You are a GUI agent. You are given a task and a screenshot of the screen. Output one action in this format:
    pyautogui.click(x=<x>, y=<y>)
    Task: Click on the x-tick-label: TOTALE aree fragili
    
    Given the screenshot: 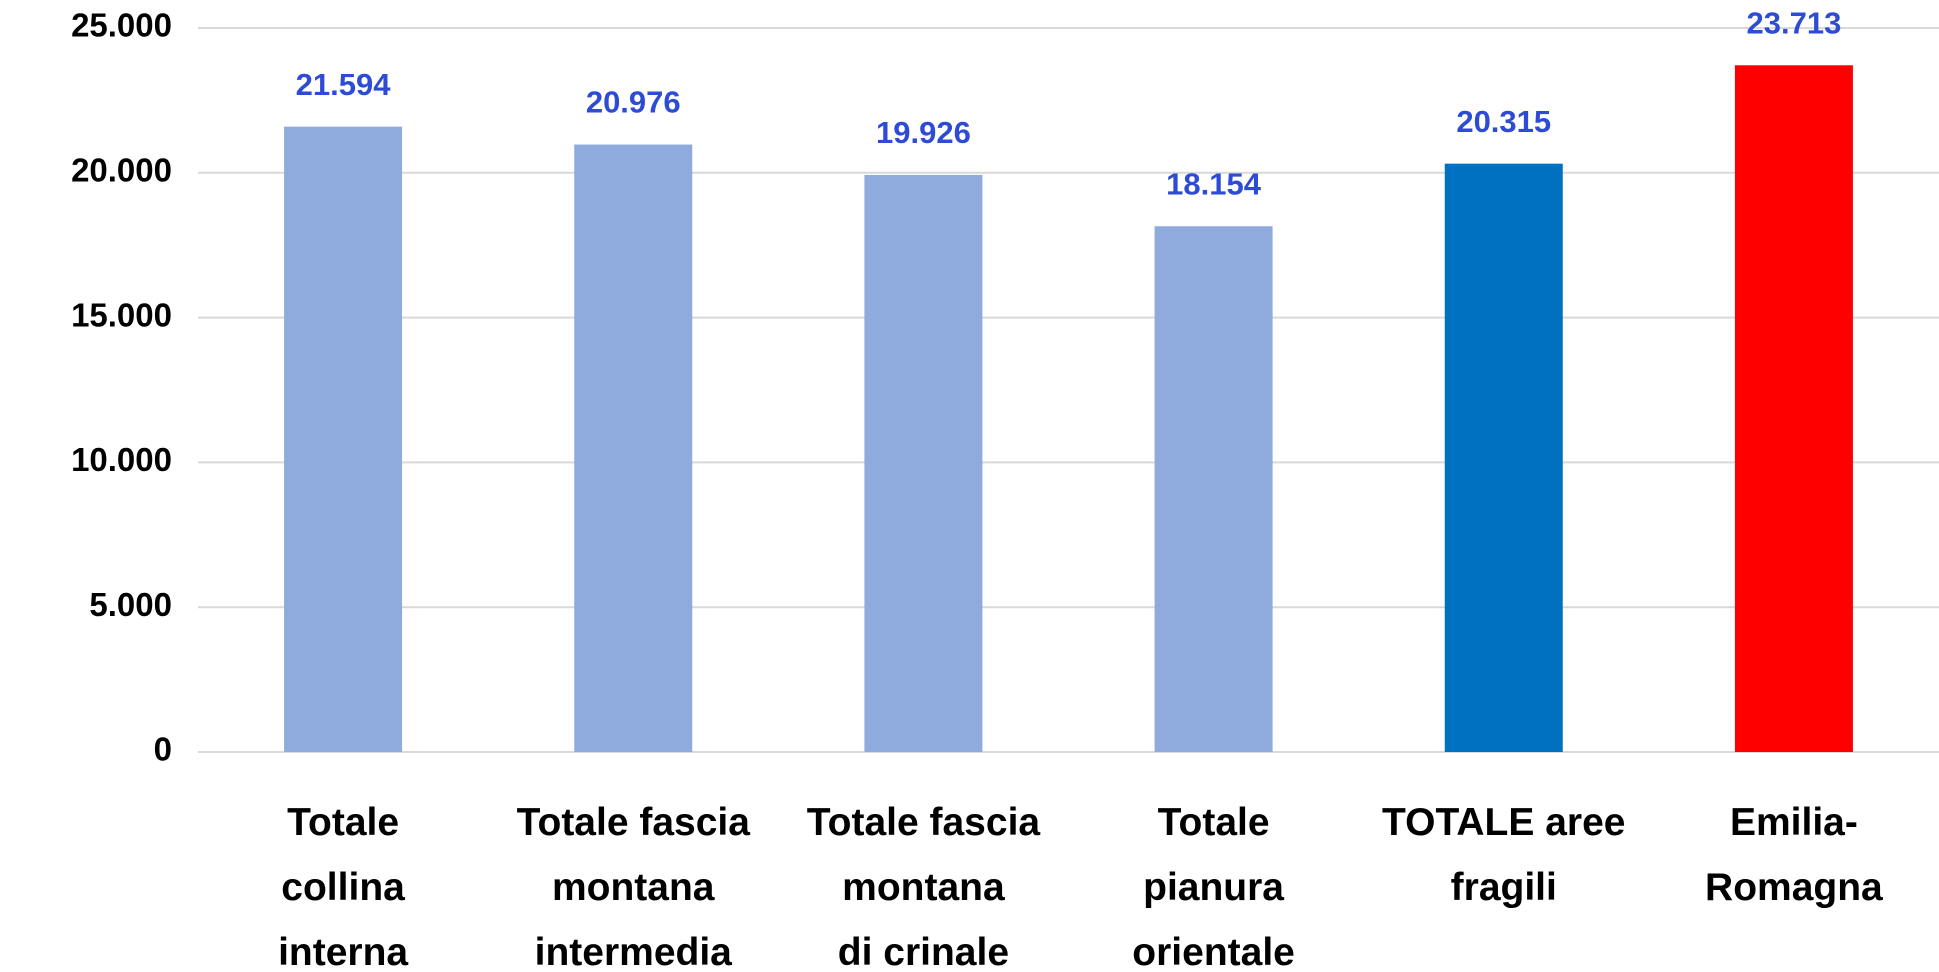 What is the action you would take?
    pyautogui.click(x=1504, y=855)
    